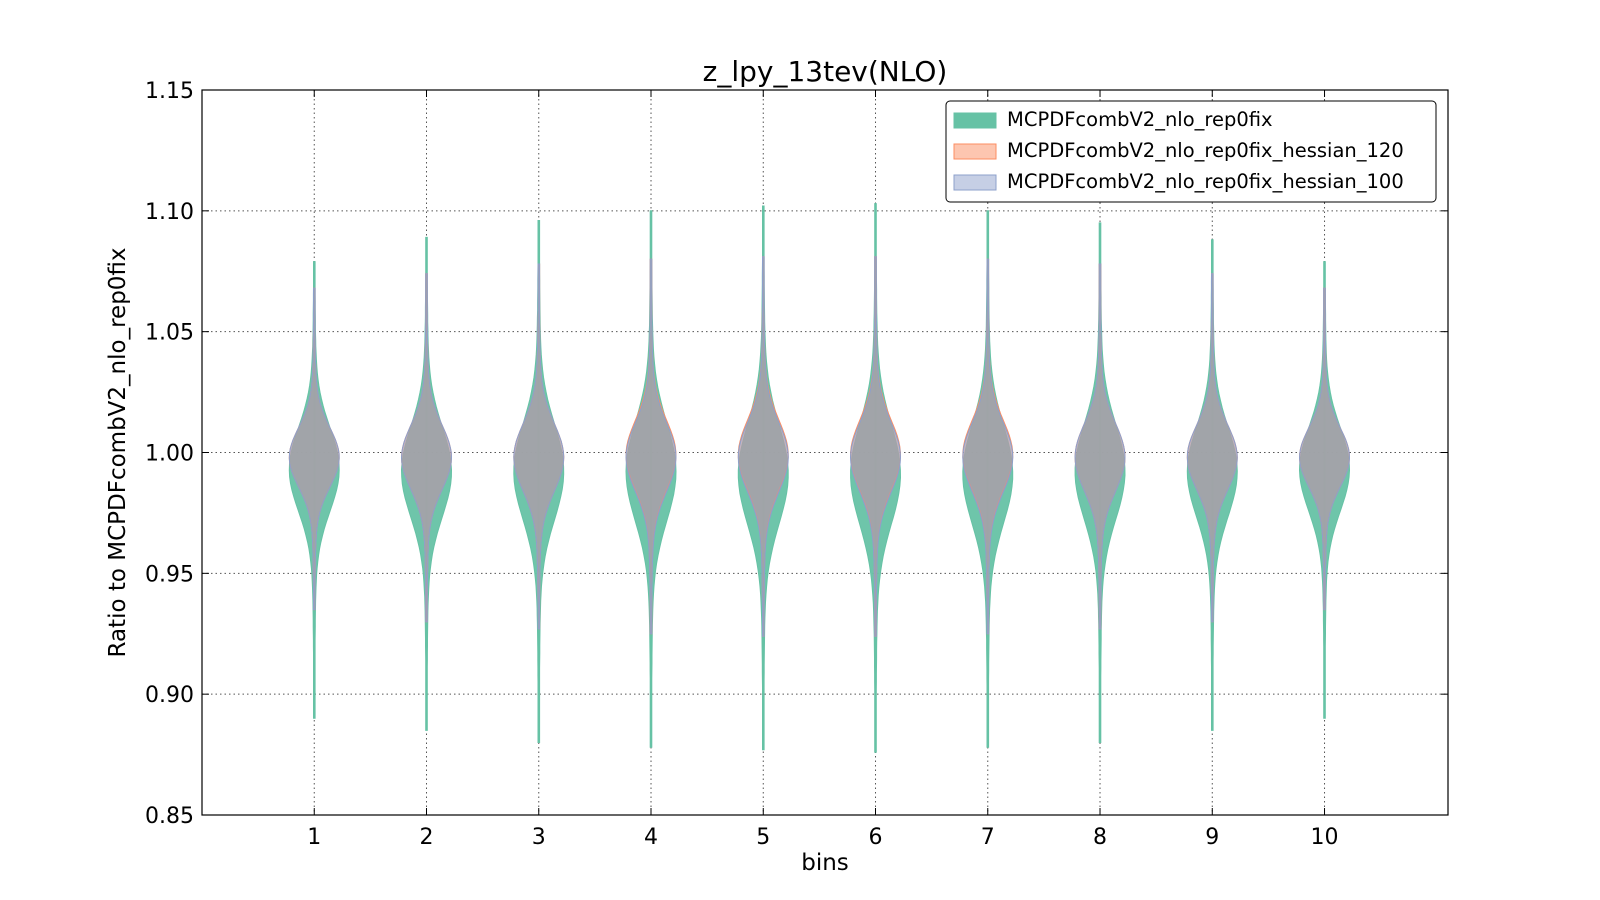 Image resolution: width=1600 pixels, height=900 pixels. Describe the element at coordinates (169, 816) in the screenshot. I see `y-tick-label: 0.85` at that location.